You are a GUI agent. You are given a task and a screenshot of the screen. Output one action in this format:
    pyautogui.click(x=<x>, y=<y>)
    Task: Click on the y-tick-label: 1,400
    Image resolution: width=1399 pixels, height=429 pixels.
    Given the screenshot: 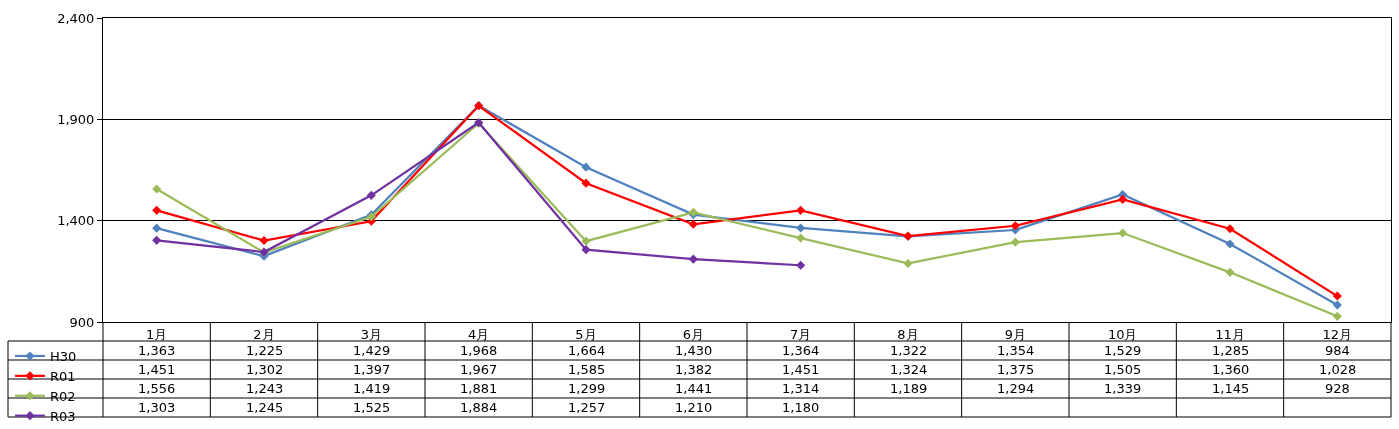 What is the action you would take?
    pyautogui.click(x=76, y=221)
    